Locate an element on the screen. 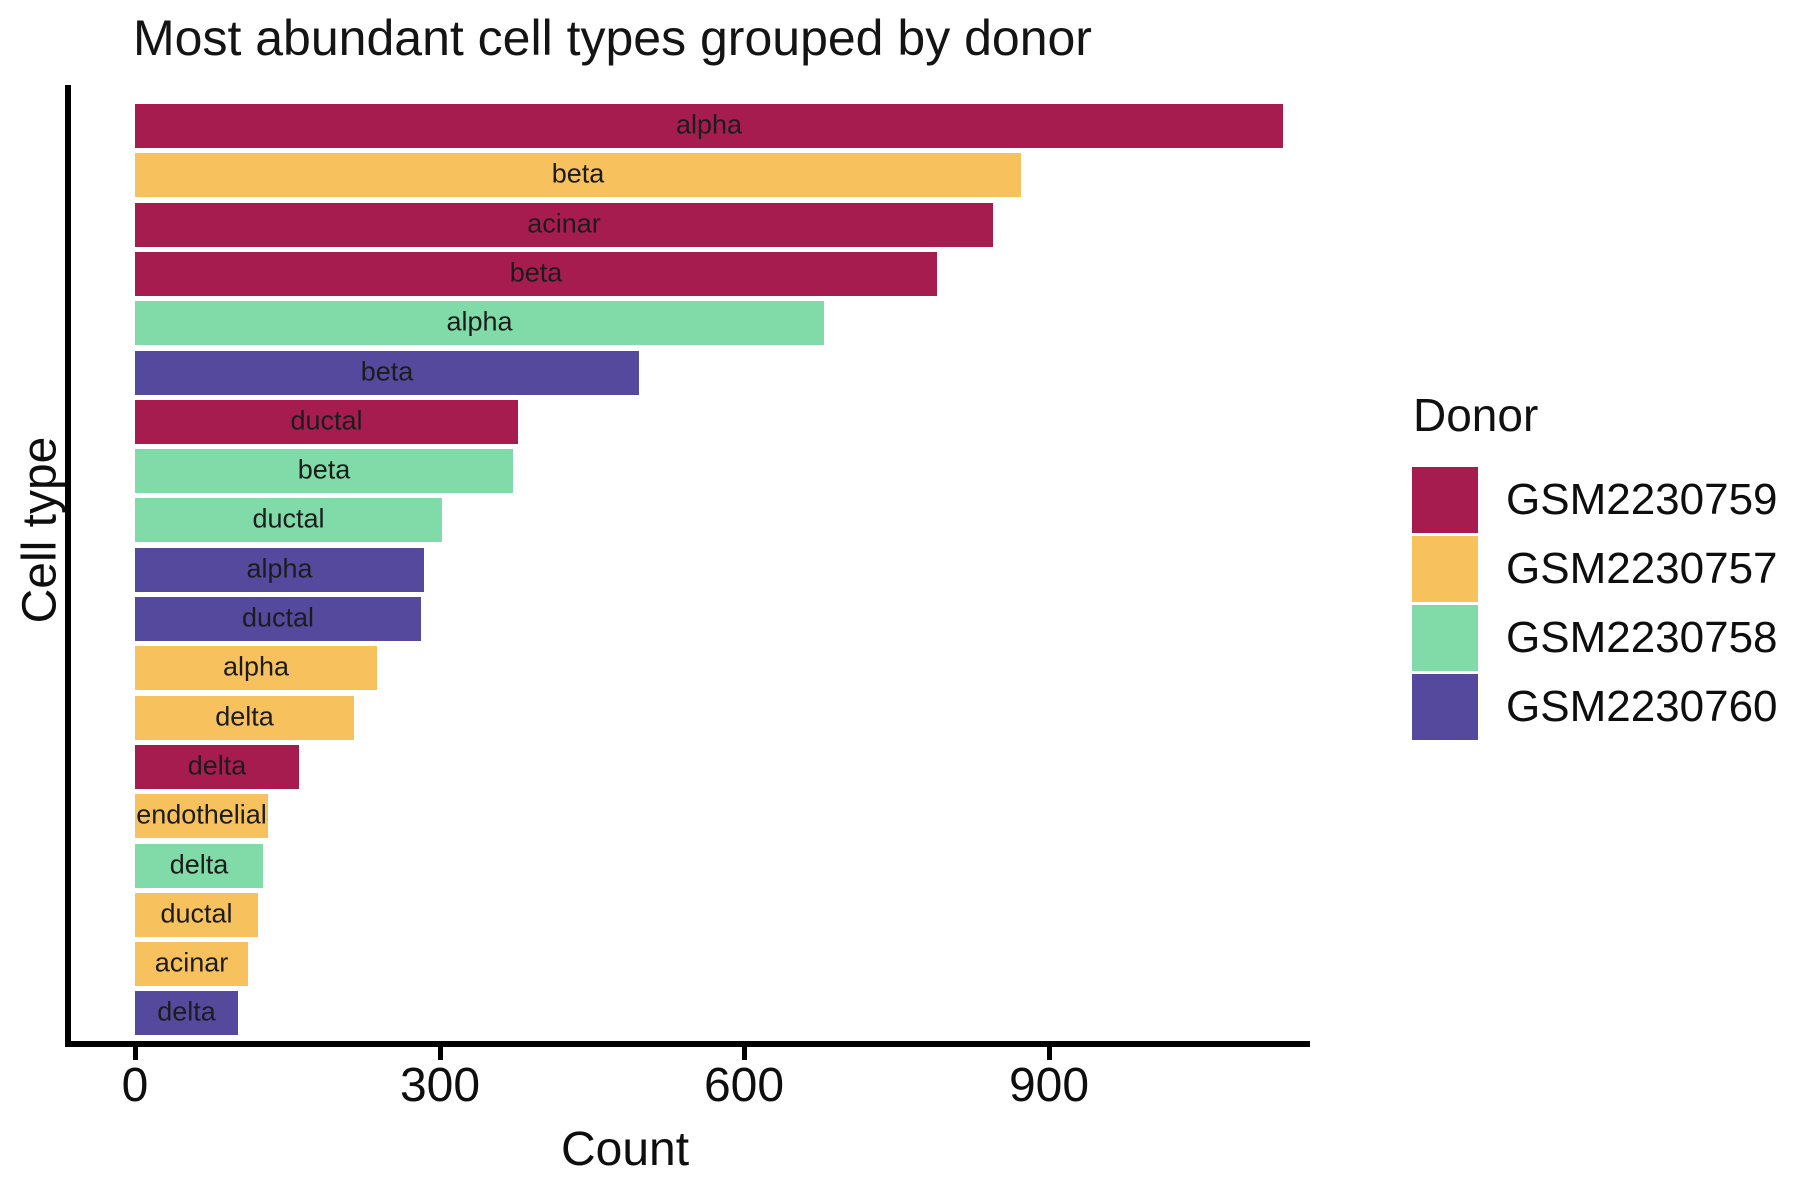 Image resolution: width=1800 pixels, height=1200 pixels. bar-delta-GSM2230758: delta is located at coordinates (199, 866).